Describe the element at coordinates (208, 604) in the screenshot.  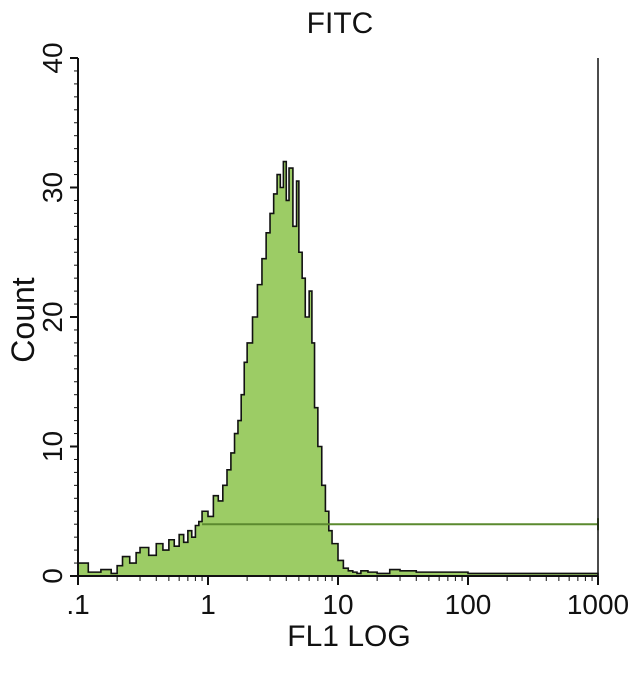
I see `x-tick-label: 1` at that location.